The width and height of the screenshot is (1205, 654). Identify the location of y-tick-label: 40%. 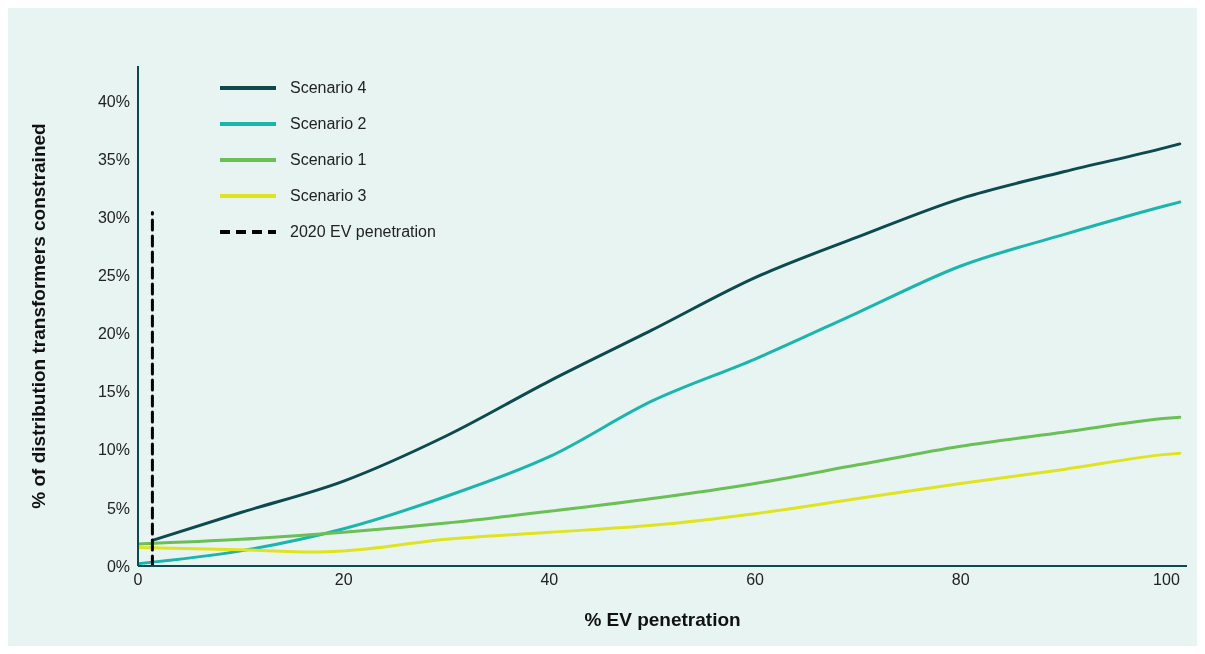
(113, 101).